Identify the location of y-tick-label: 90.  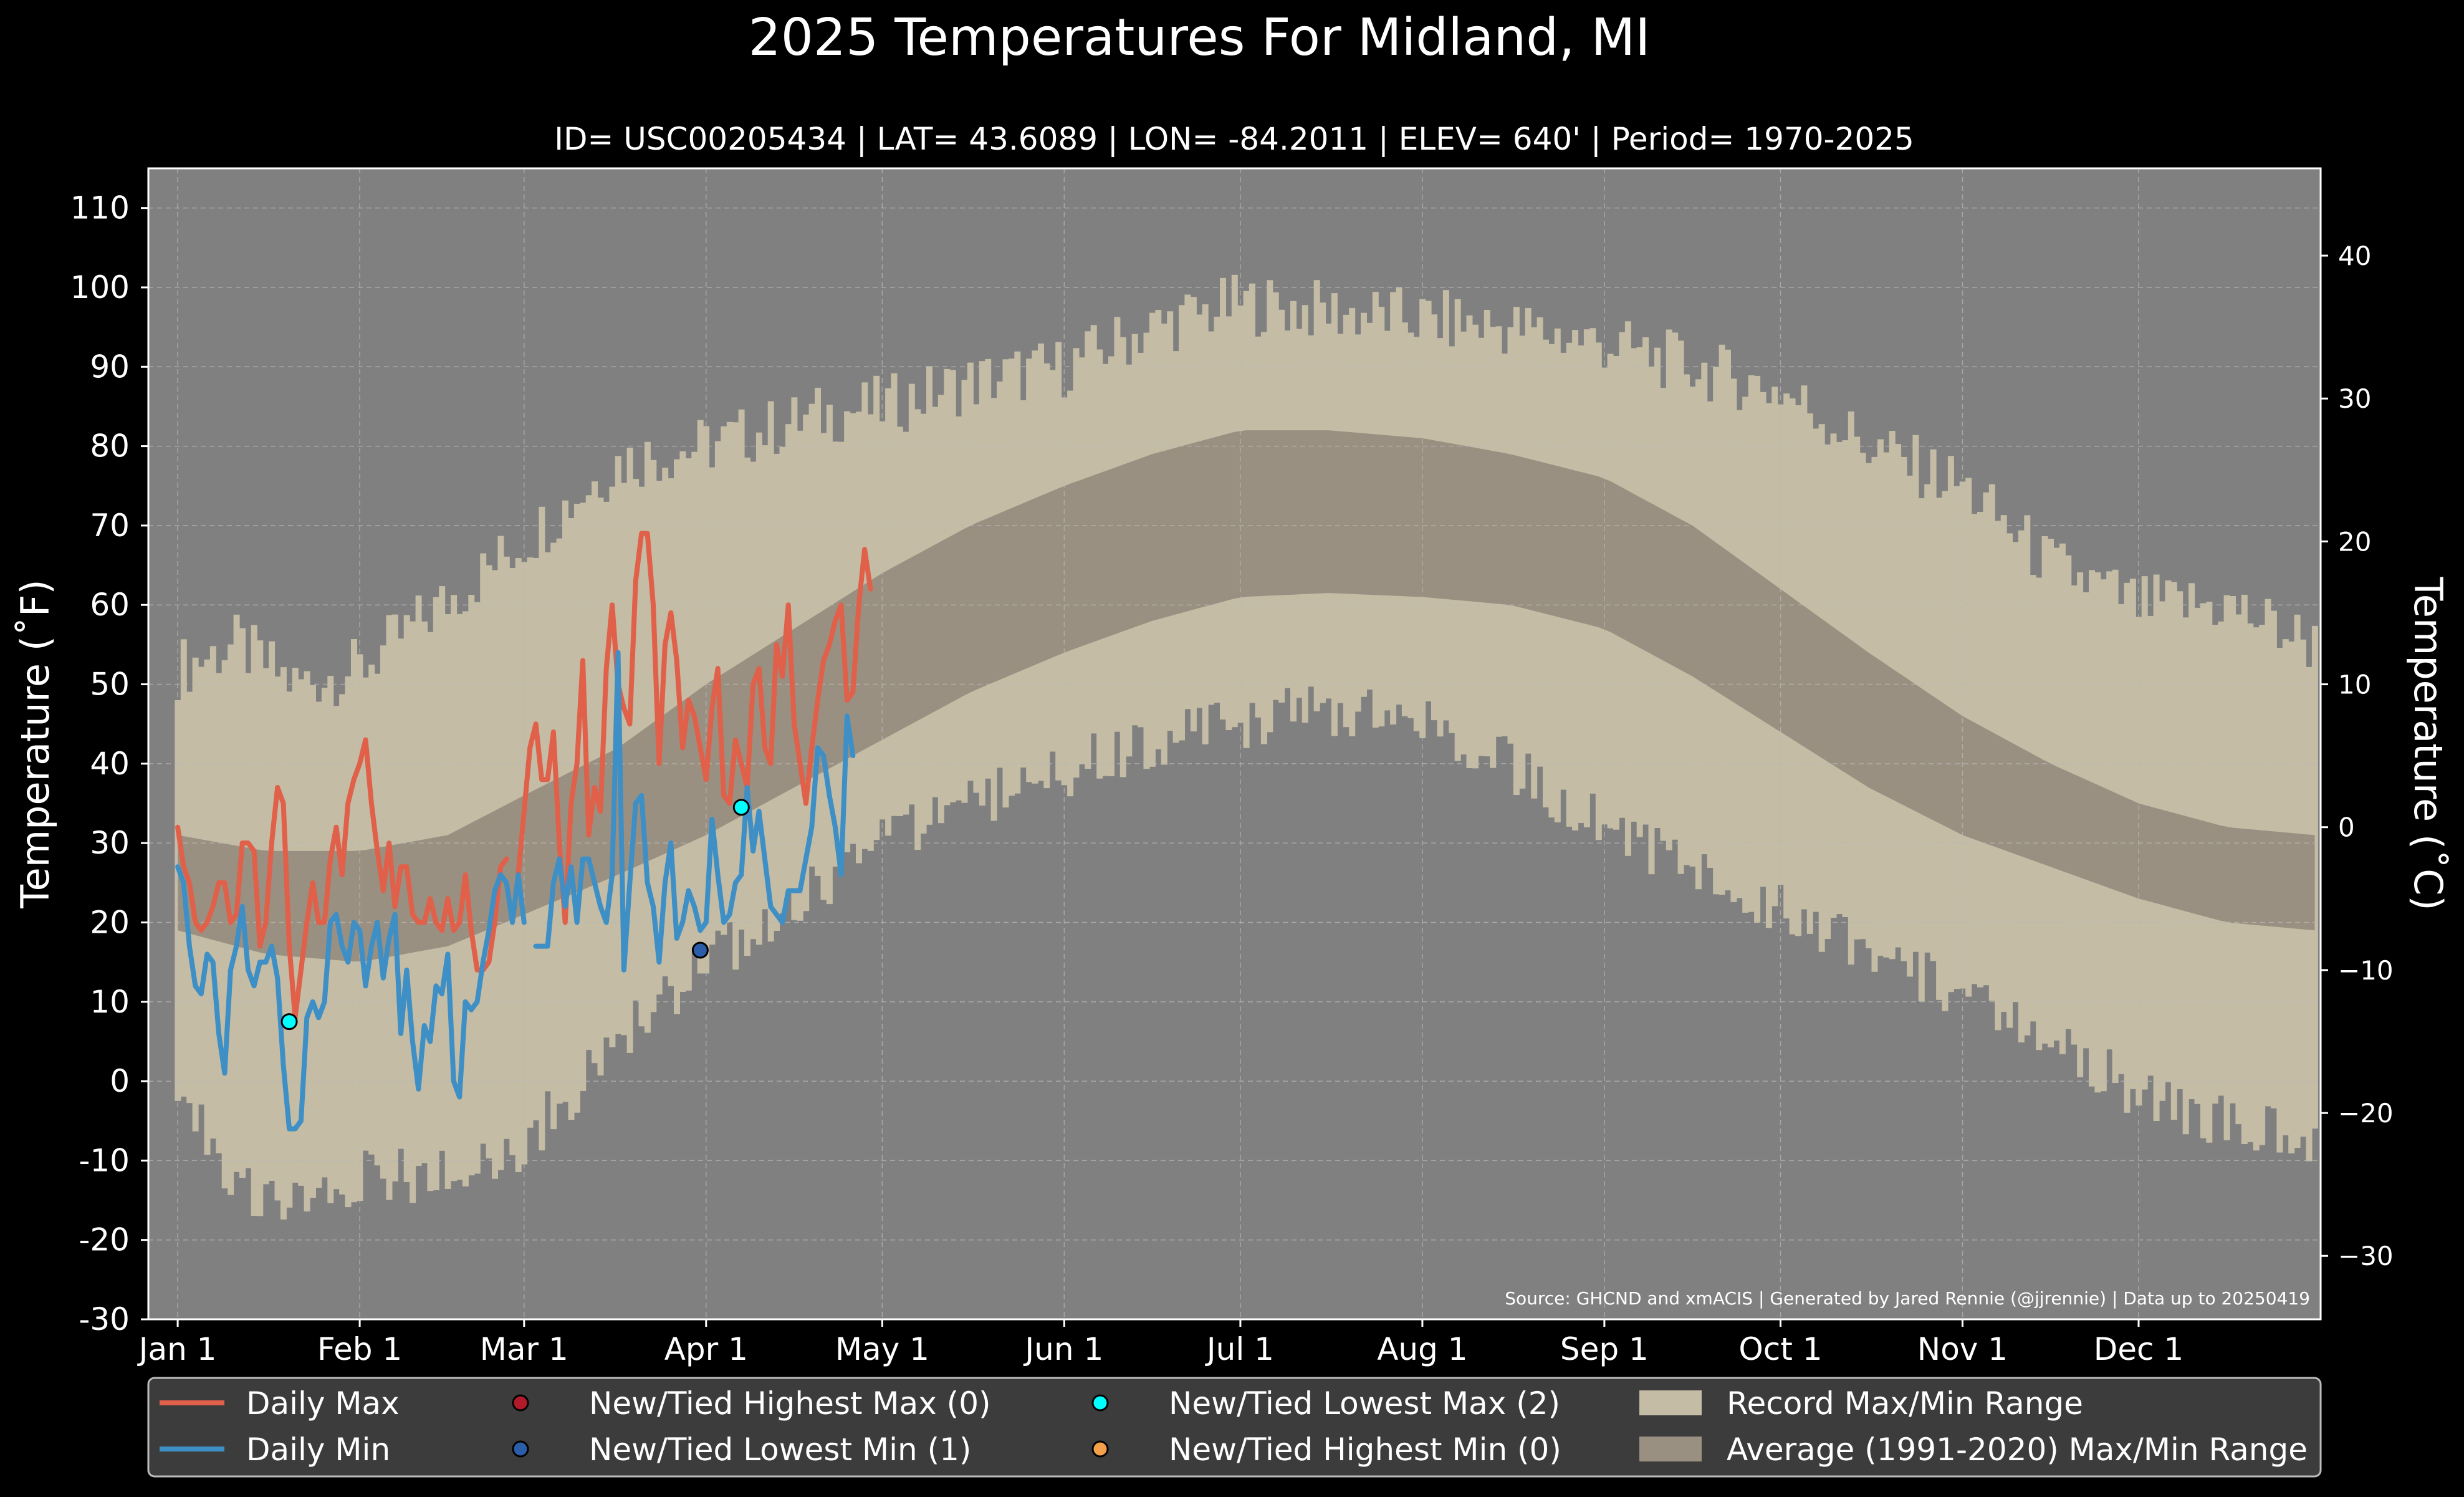
(110, 367).